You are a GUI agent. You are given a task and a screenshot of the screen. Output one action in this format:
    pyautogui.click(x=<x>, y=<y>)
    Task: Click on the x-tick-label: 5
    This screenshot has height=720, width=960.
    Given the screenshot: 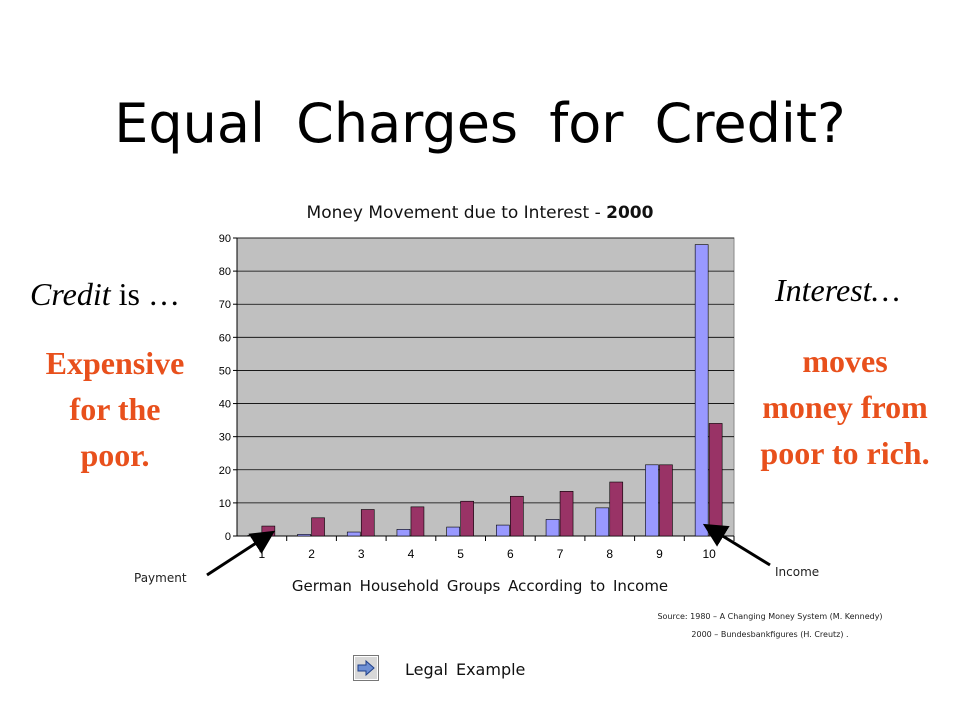 What is the action you would take?
    pyautogui.click(x=460, y=554)
    